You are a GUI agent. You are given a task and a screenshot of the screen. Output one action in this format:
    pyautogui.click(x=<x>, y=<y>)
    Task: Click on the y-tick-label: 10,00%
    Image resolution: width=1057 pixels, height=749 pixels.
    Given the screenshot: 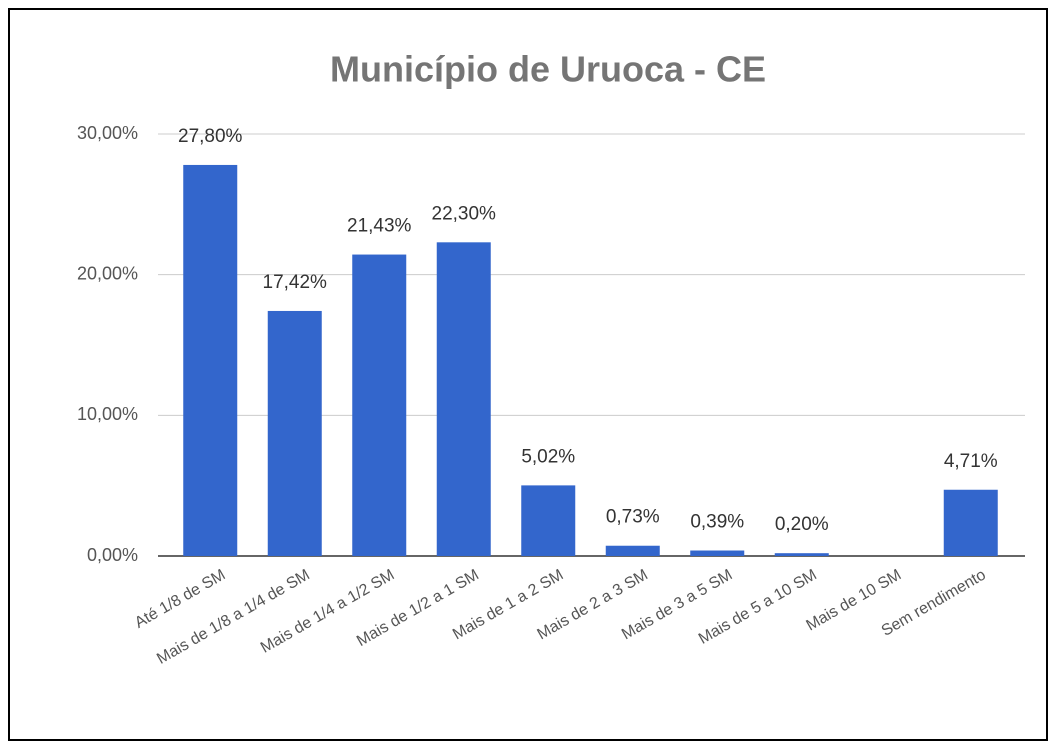 What is the action you would take?
    pyautogui.click(x=107, y=414)
    